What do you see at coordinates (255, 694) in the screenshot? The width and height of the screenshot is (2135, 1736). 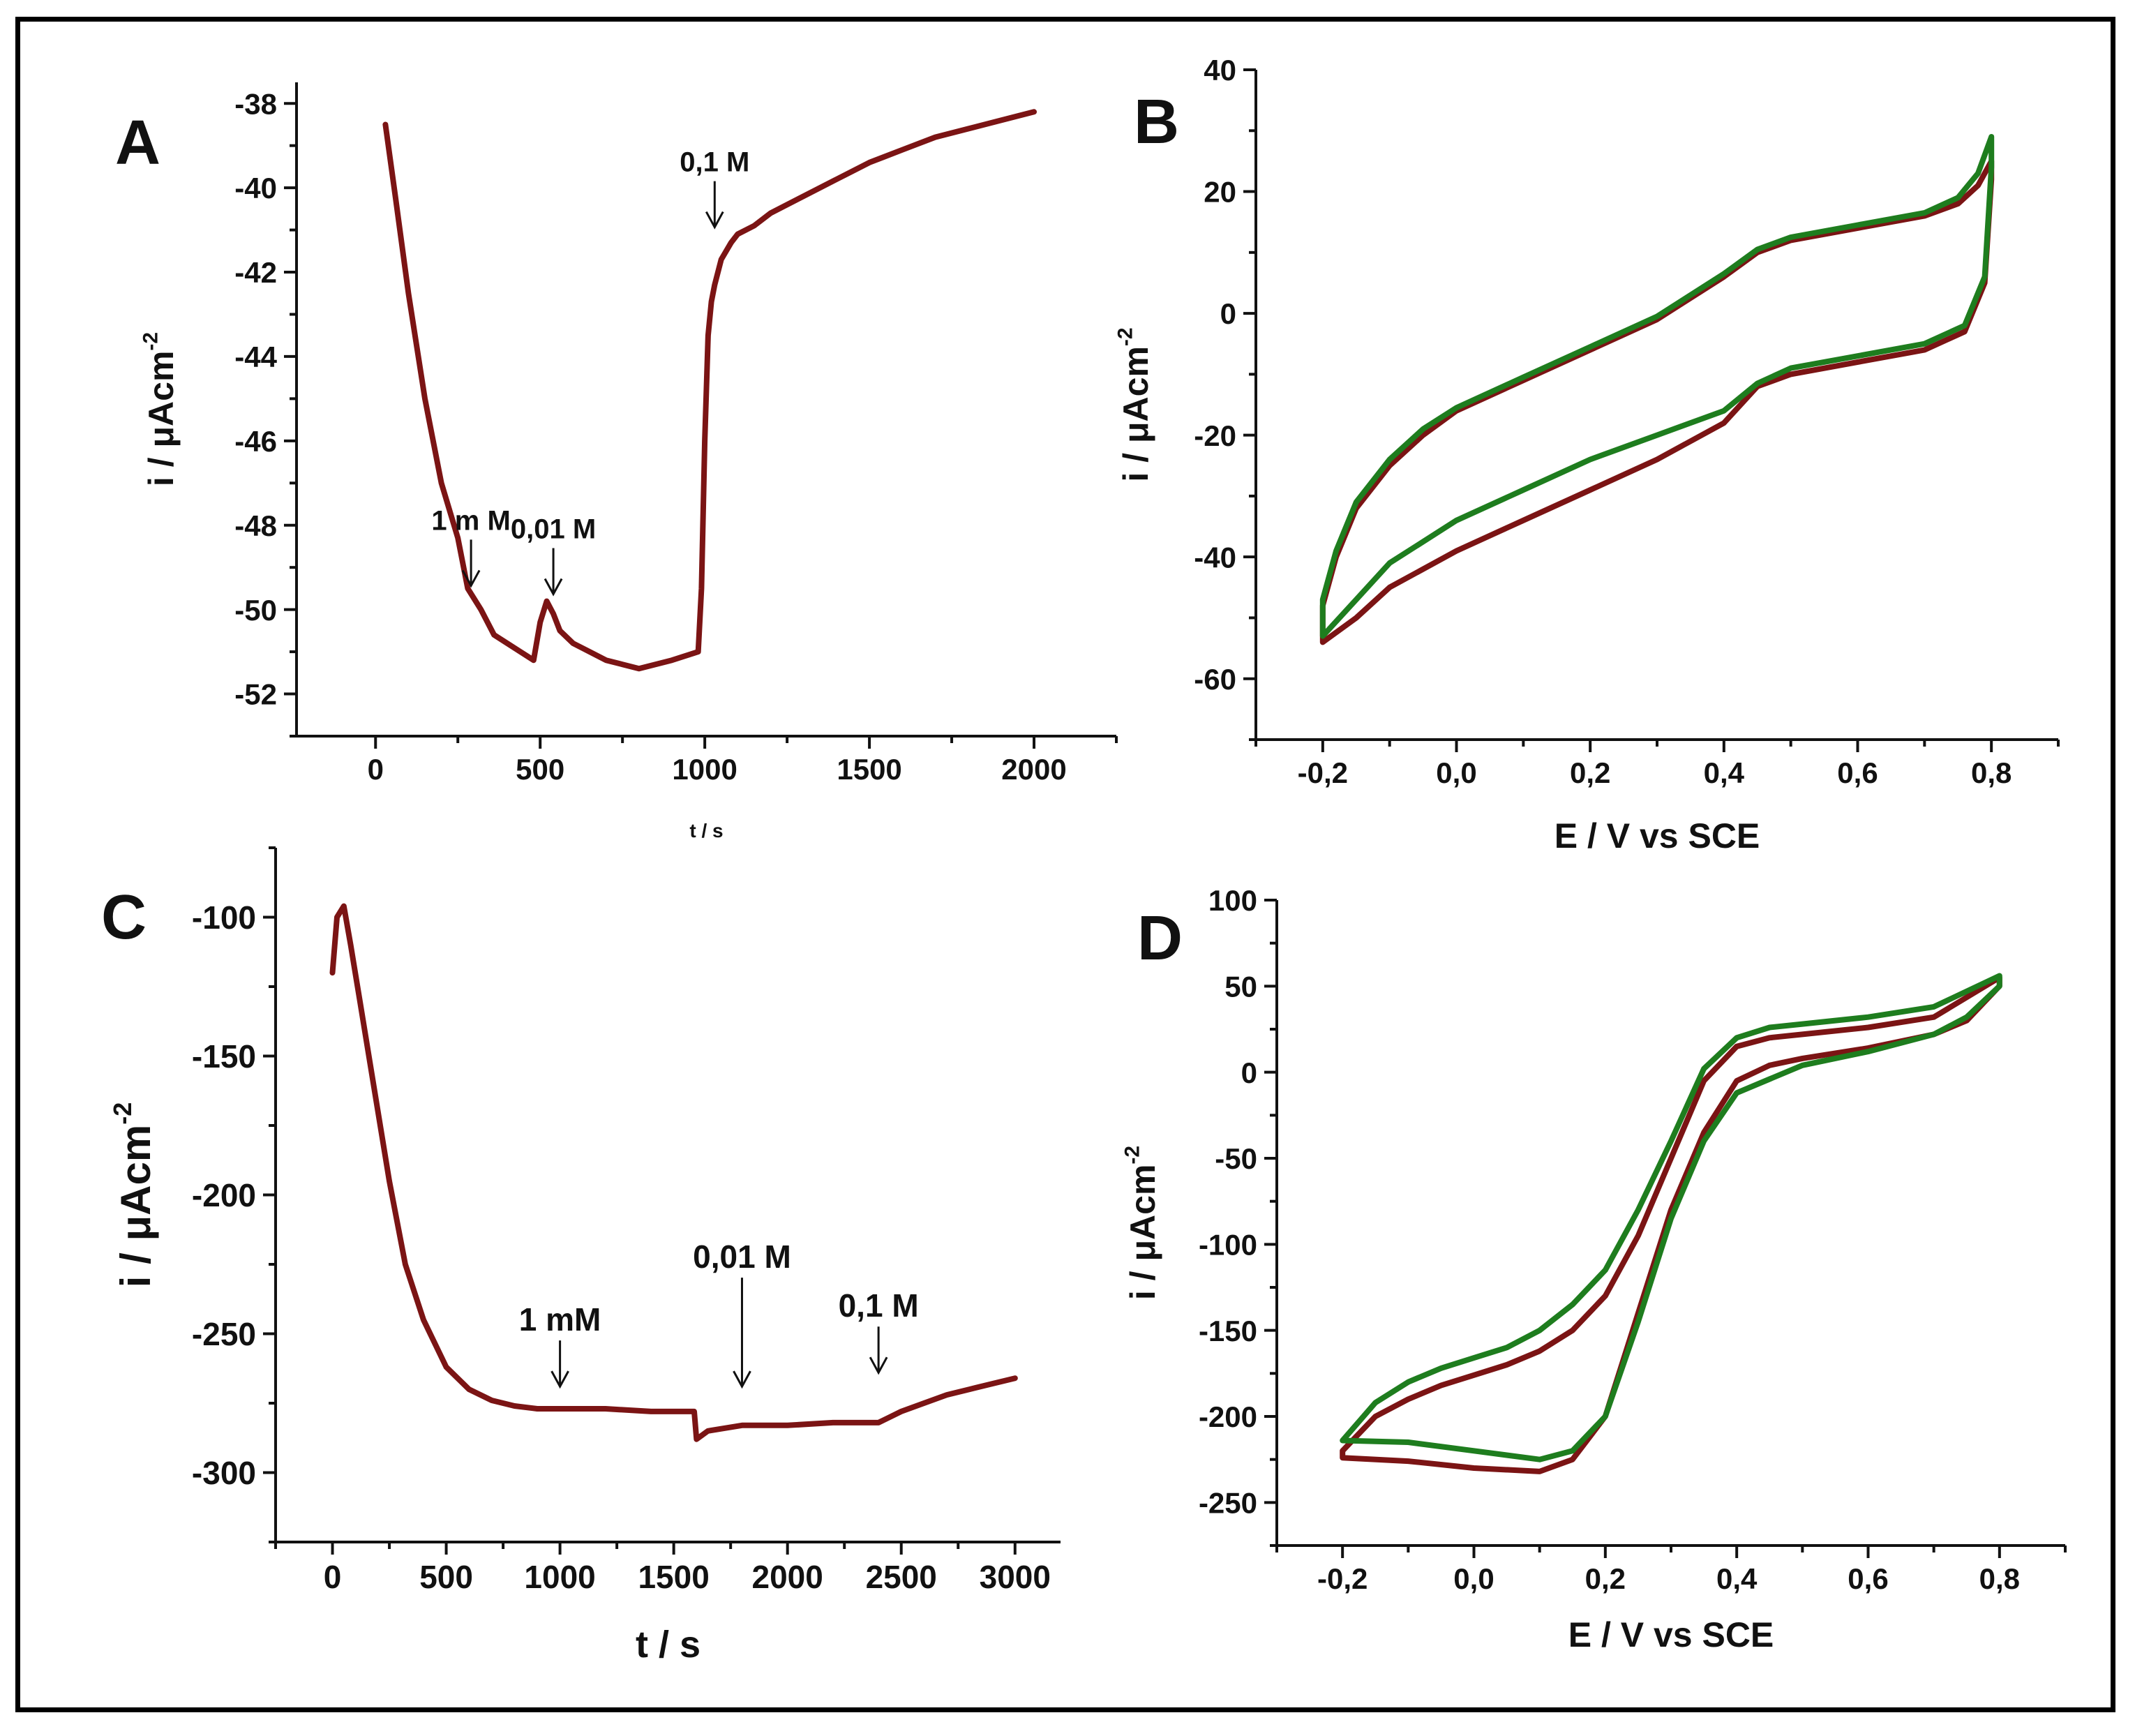 I see `y-tick-label: -52` at bounding box center [255, 694].